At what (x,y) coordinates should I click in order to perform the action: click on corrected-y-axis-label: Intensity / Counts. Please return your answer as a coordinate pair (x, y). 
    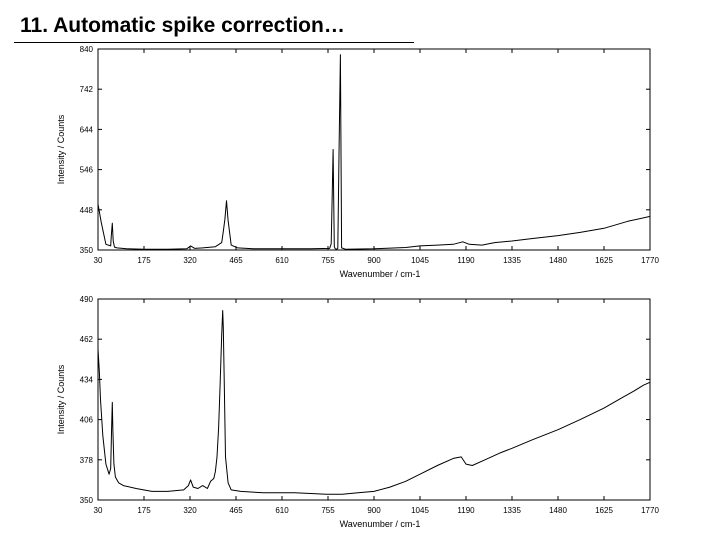
    Looking at the image, I should click on (61, 399).